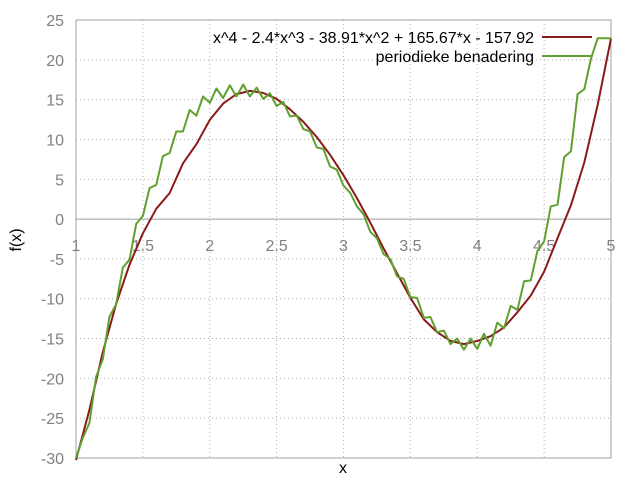 This screenshot has width=640, height=480. Describe the element at coordinates (55, 140) in the screenshot. I see `y-tick-label: 10` at that location.